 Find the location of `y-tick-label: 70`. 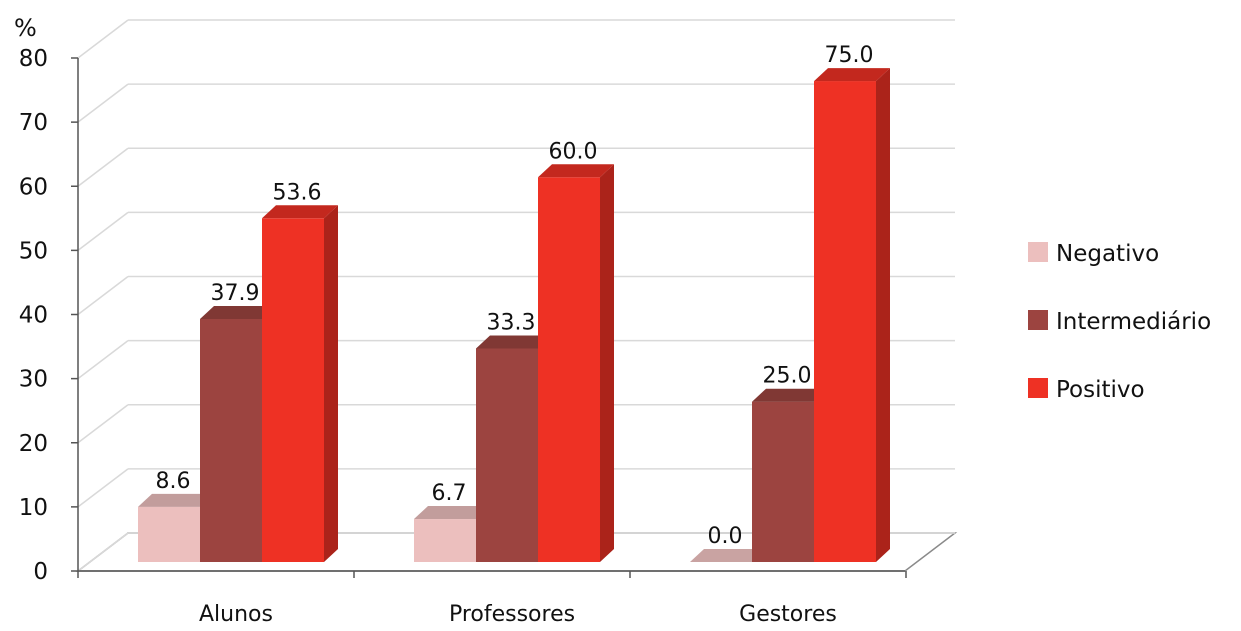

y-tick-label: 70 is located at coordinates (33, 123).